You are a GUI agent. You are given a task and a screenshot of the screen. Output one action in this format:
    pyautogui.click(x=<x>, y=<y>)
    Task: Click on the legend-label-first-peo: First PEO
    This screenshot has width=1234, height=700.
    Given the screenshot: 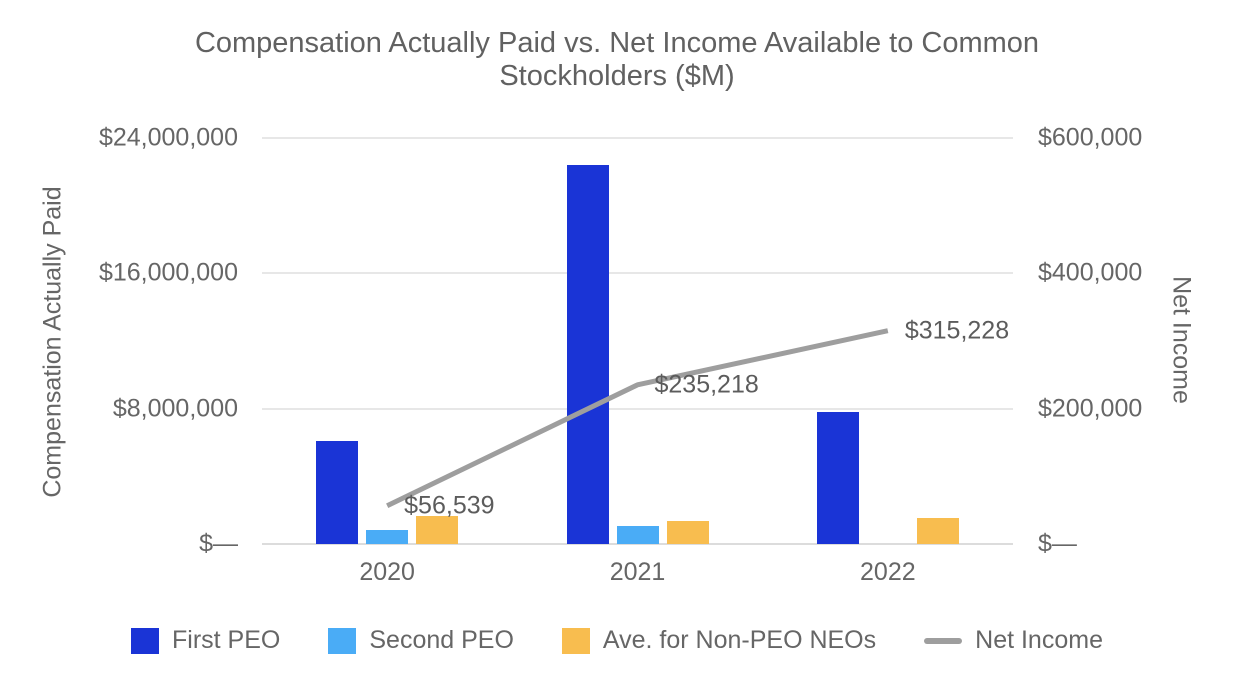 What is the action you would take?
    pyautogui.click(x=226, y=640)
    